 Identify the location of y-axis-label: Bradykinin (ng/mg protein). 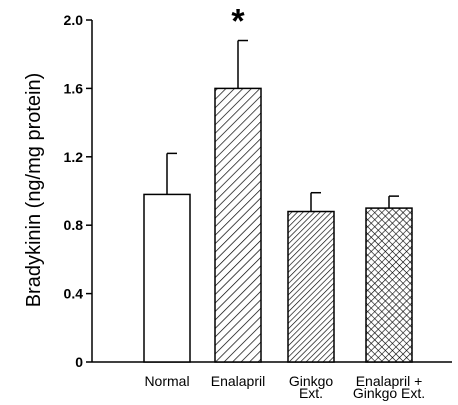
(34, 190).